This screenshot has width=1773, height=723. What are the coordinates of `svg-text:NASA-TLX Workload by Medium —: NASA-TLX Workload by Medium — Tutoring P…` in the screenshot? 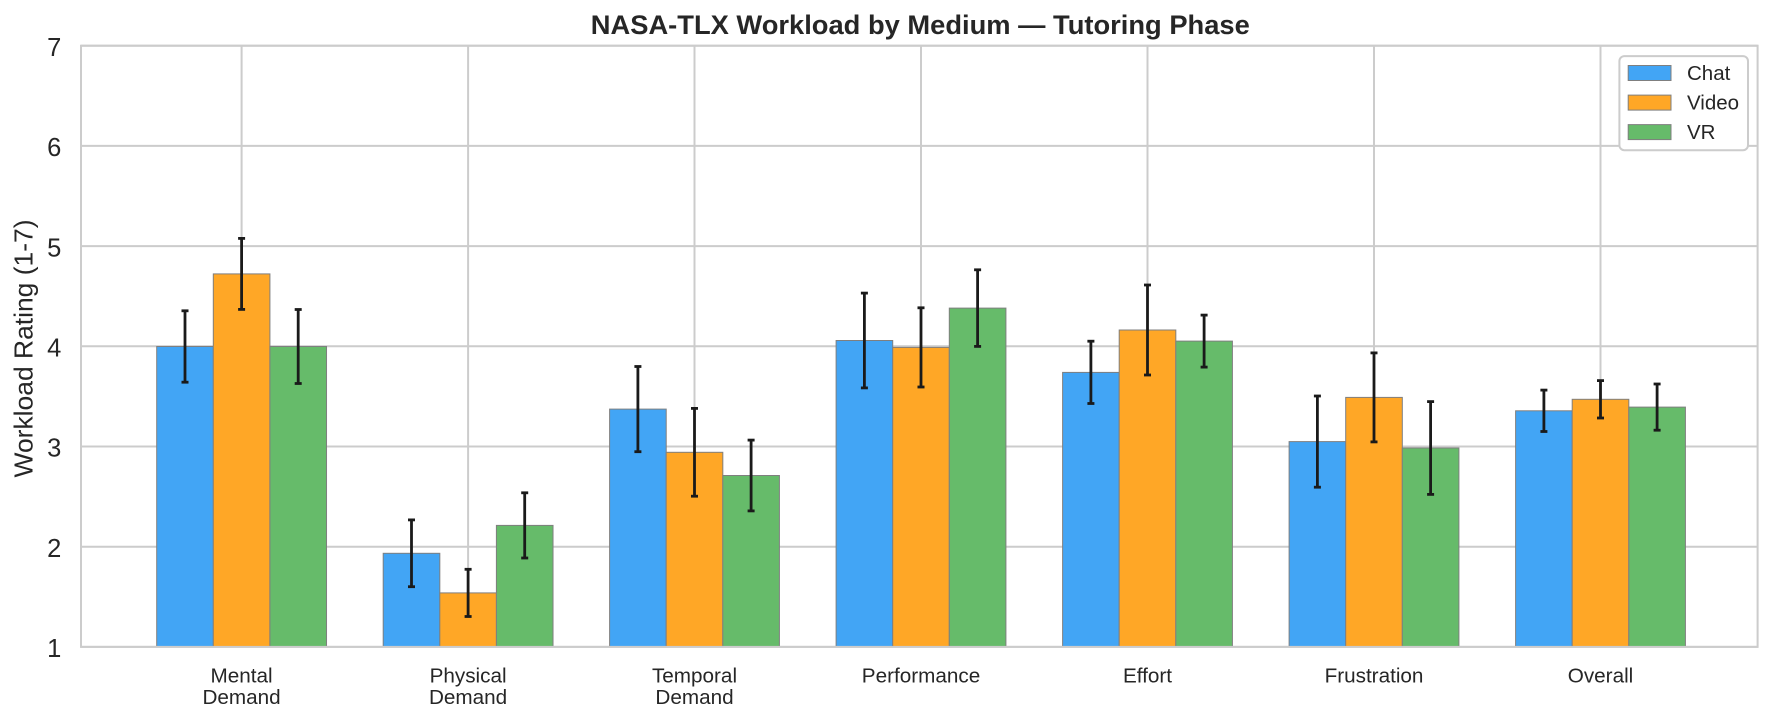 It's located at (920, 25).